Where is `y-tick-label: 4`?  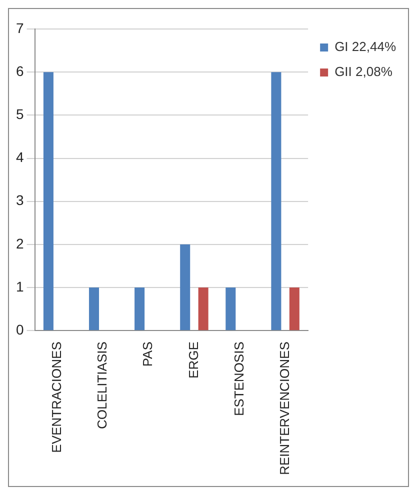 y-tick-label: 4 is located at coordinates (20, 157).